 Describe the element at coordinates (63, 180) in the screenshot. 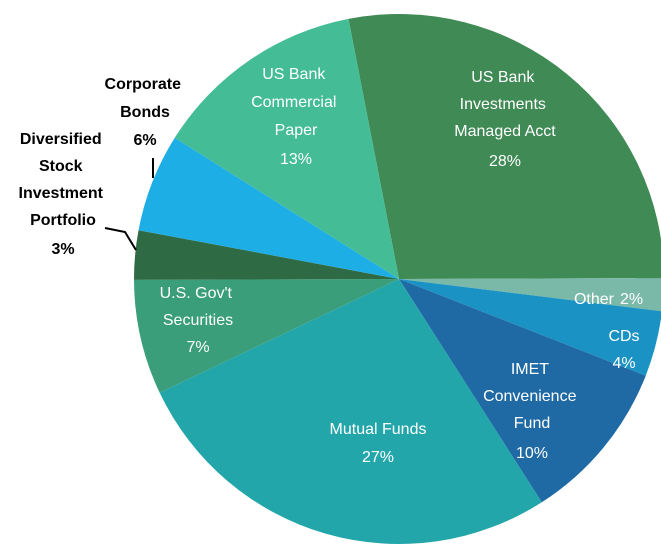

I see `slice-label: Diversified Stock Investment Portfolio` at that location.